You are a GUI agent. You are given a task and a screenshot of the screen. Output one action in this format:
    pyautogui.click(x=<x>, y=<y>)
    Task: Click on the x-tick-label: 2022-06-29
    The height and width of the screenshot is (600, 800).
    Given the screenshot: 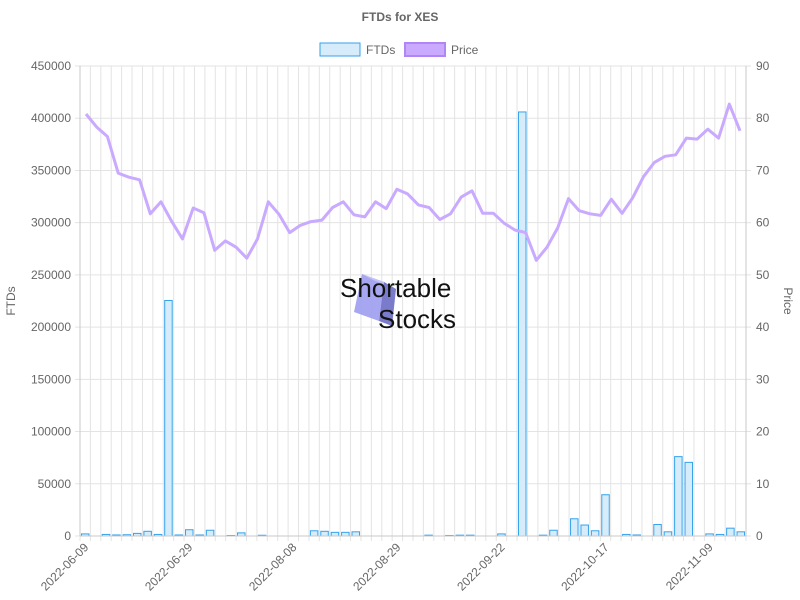 What is the action you would take?
    pyautogui.click(x=169, y=567)
    